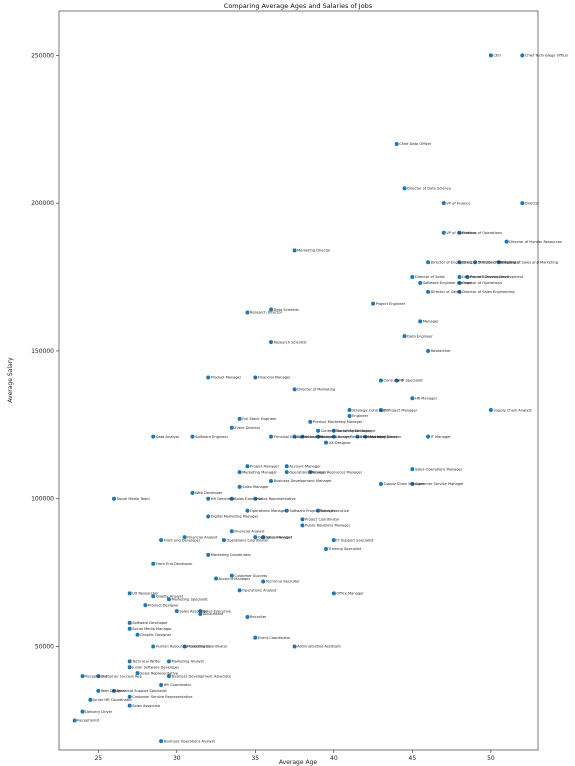  I want to click on point-label: Operations Analyst, so click(275, 537).